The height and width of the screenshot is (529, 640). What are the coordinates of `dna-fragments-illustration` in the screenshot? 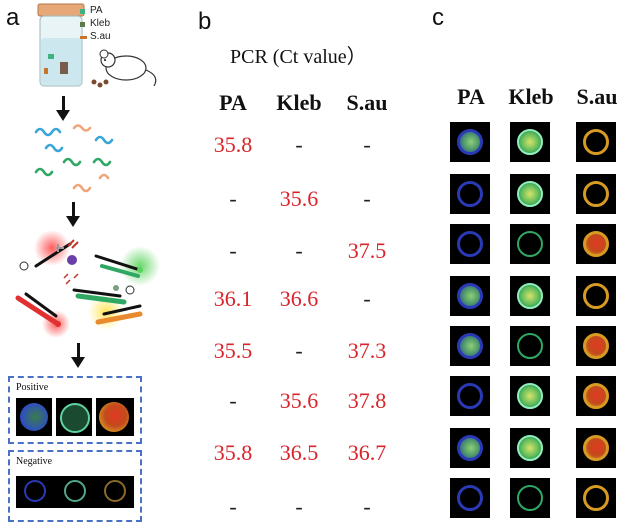 It's located at (74, 158).